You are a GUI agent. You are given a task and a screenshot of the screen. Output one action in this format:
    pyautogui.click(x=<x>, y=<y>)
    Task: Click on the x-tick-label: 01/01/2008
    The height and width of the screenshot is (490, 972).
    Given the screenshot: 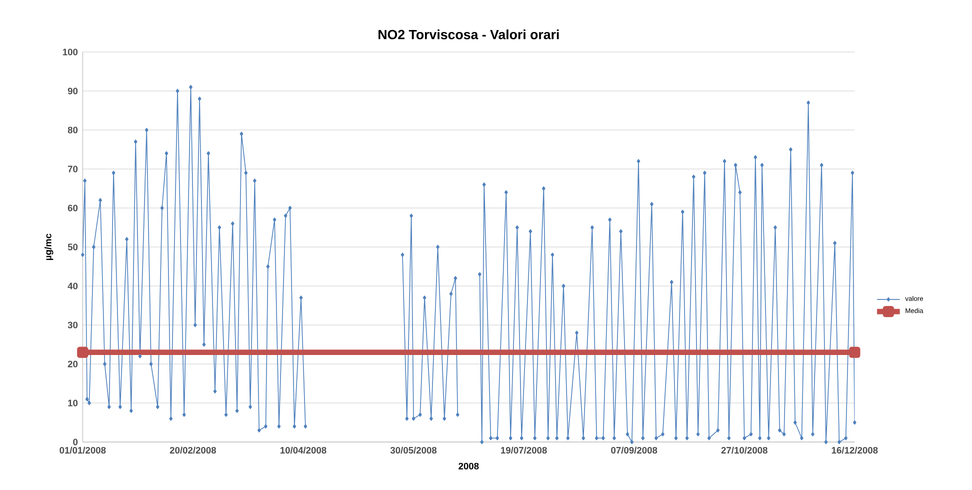 What is the action you would take?
    pyautogui.click(x=83, y=450)
    